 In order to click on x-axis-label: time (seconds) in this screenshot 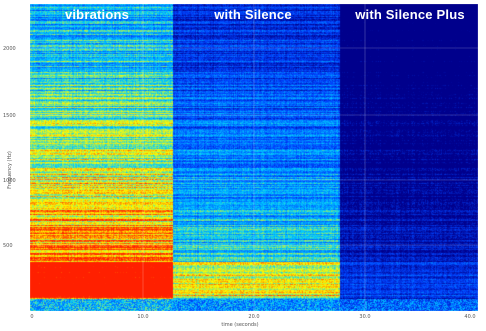, I will do `click(240, 325)`.